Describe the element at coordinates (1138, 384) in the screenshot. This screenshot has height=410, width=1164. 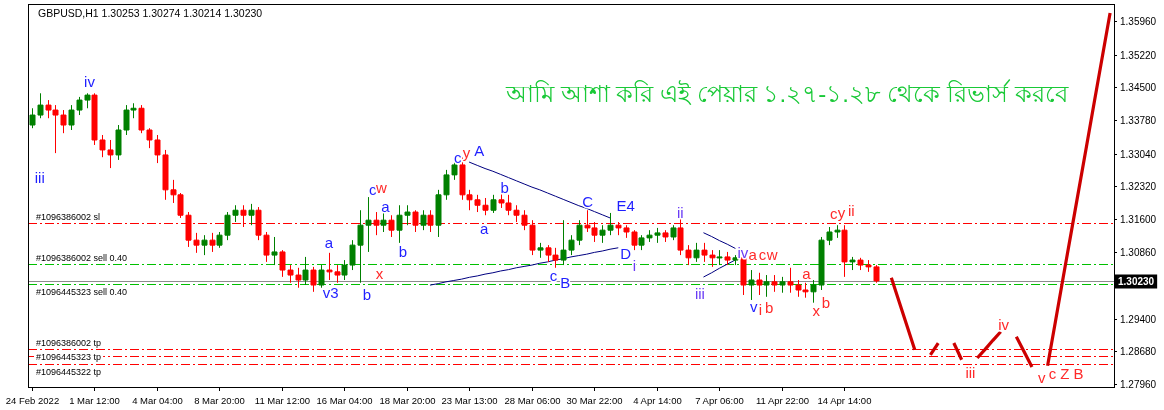
I see `y-tick-label: 1.27960` at that location.